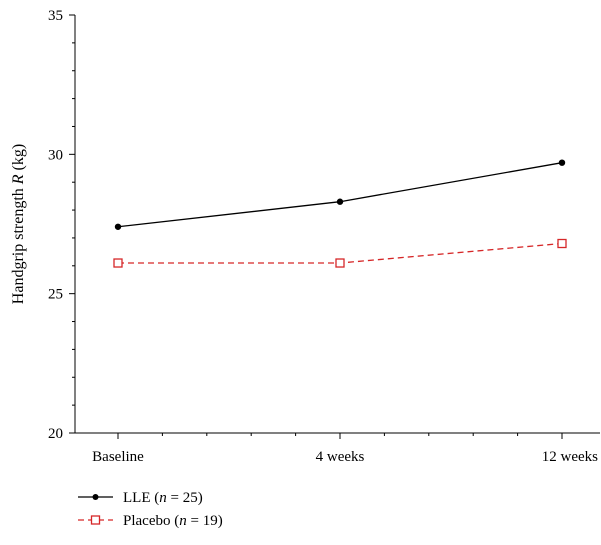 The image size is (601, 545). I want to click on legend-label-placebo: Placebo (n = 19), so click(173, 521).